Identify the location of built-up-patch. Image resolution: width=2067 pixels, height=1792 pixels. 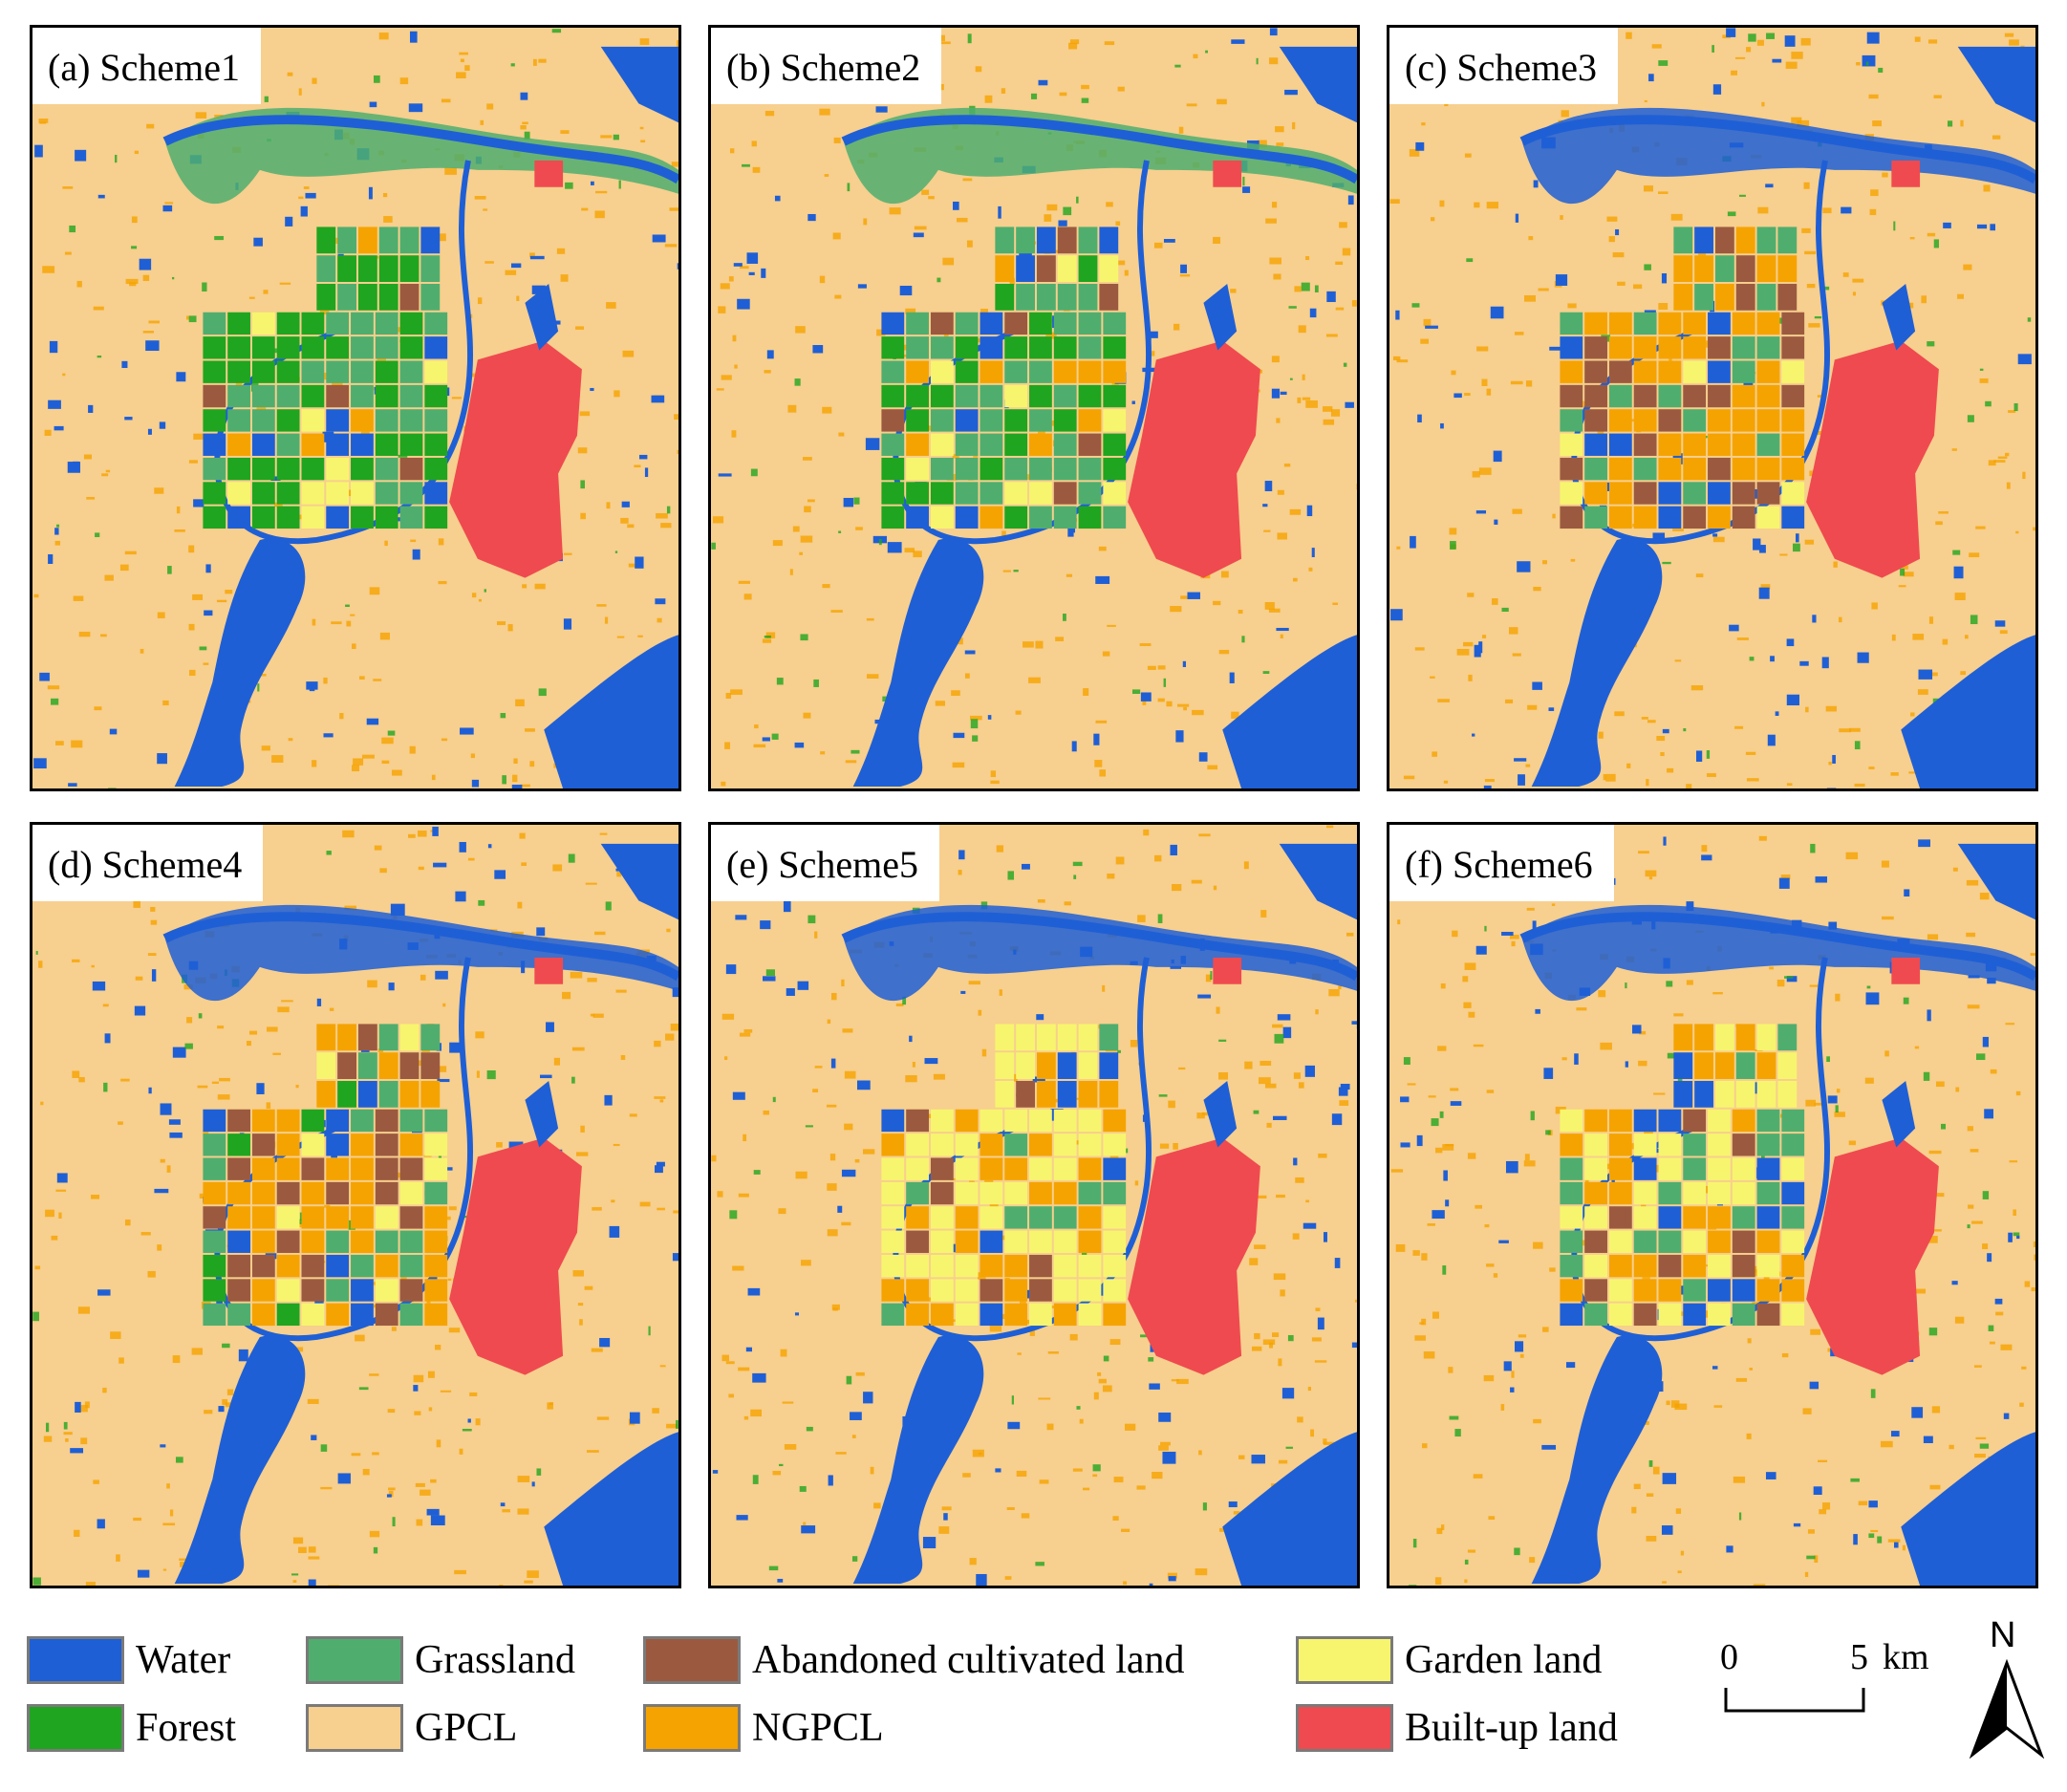
(1227, 173).